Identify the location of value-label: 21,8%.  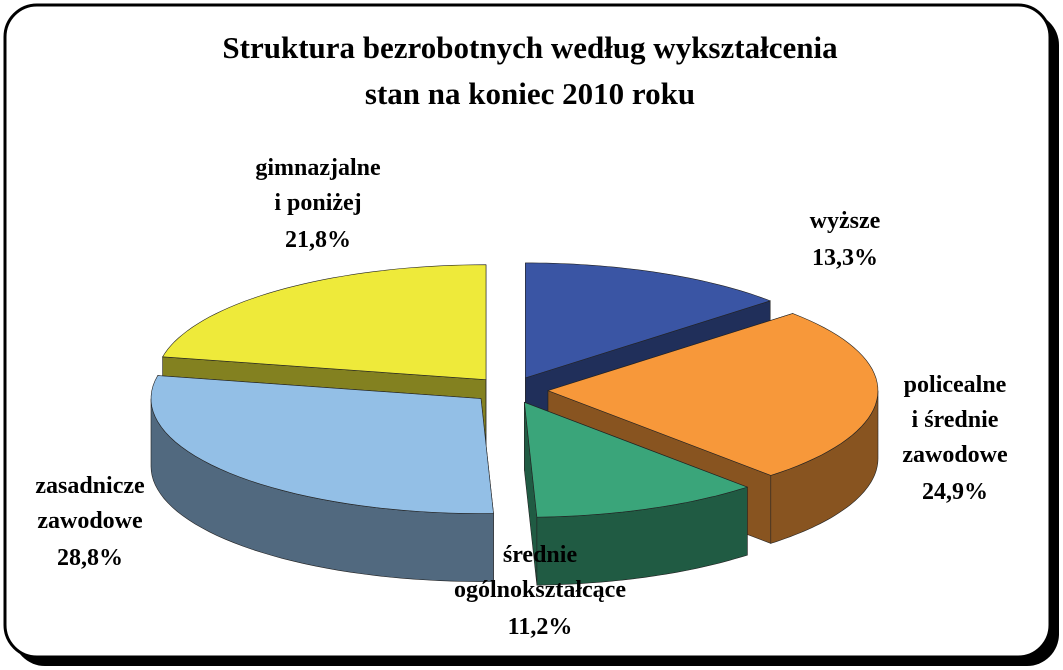
(318, 240).